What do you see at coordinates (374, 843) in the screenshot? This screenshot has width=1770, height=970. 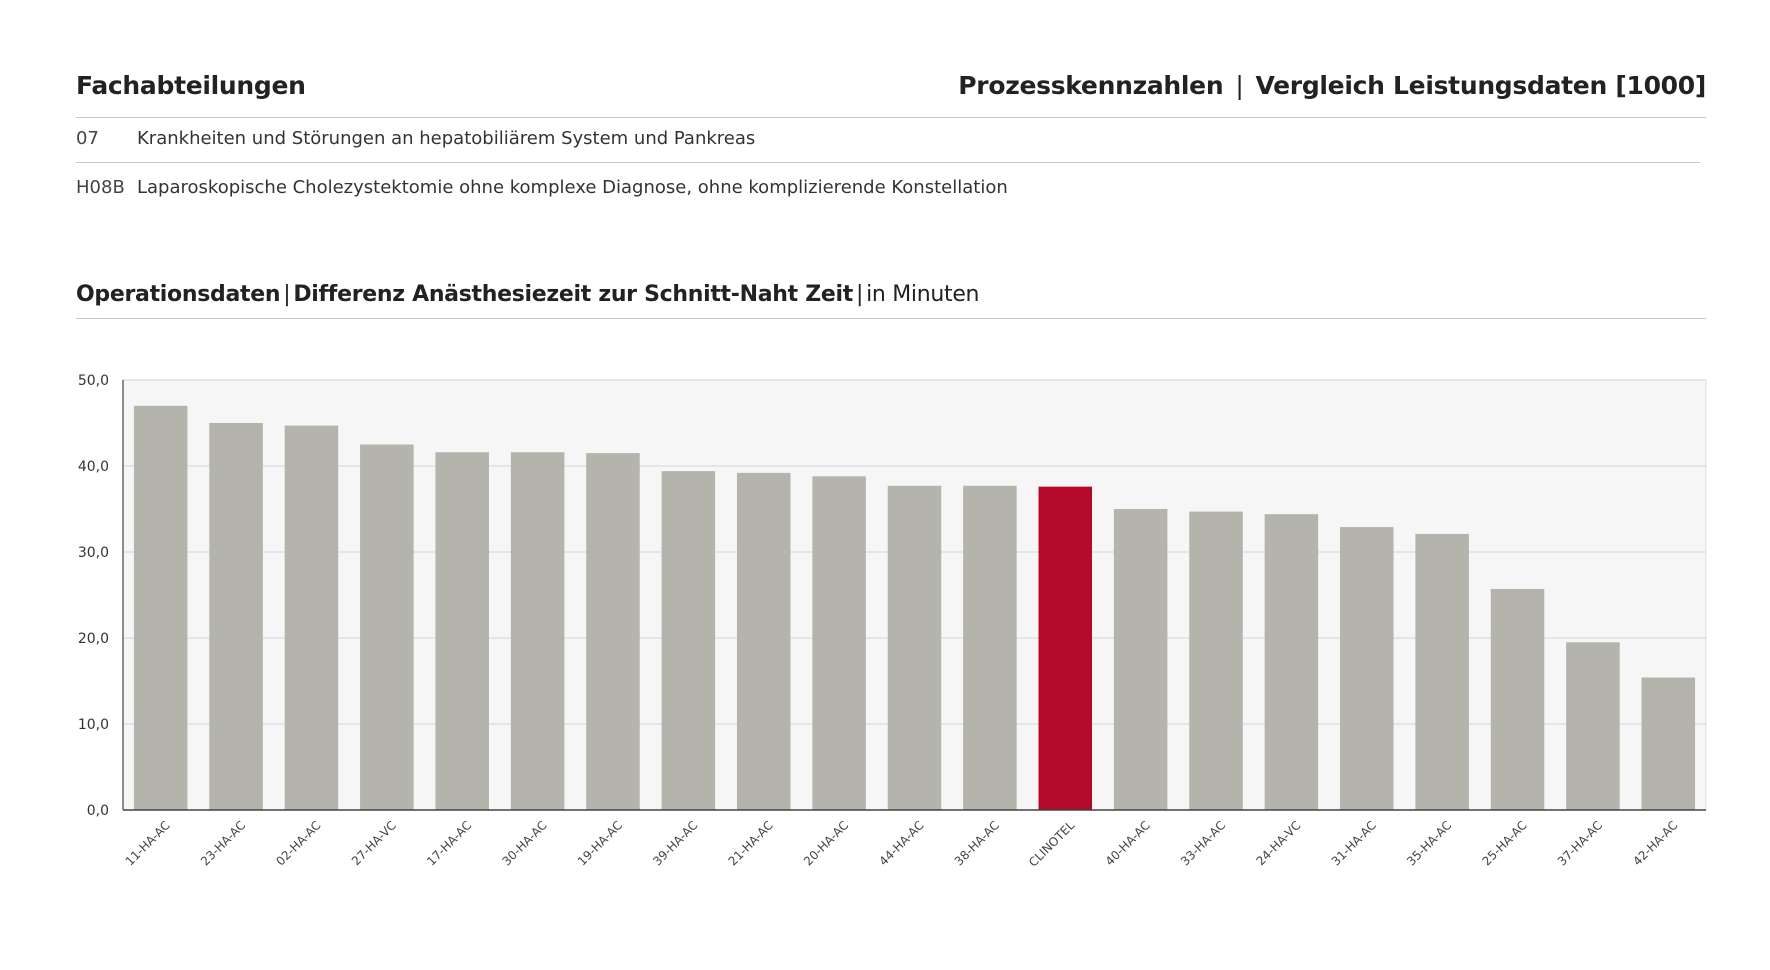 I see `x-tick-label: 27-HA-VC` at bounding box center [374, 843].